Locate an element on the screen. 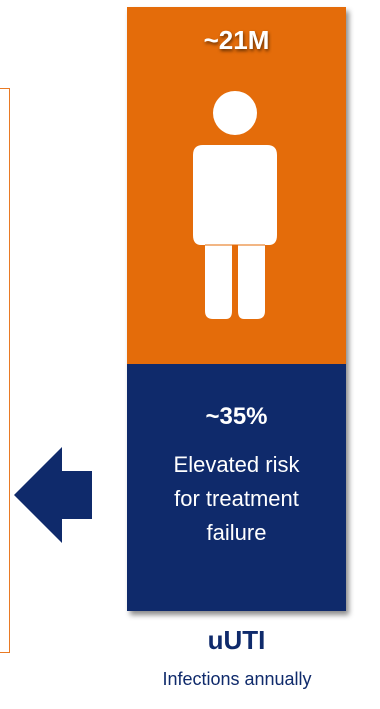 This screenshot has width=380, height=709. left-panel-border is located at coordinates (5, 370).